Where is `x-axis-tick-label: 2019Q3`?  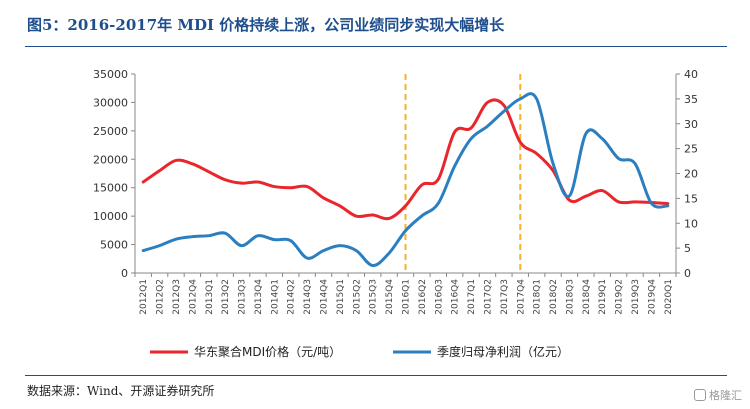
x-axis-tick-label: 2019Q3 is located at coordinates (636, 297).